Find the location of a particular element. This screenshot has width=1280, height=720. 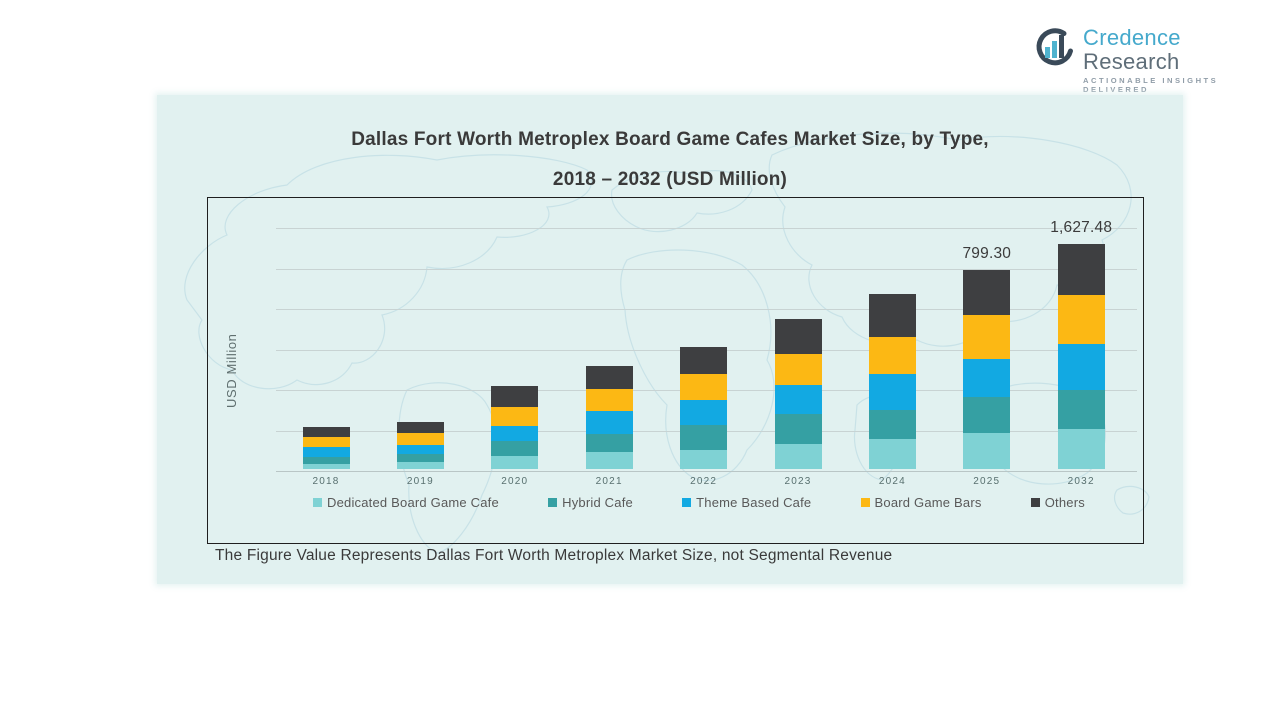

legend-label: Theme Based Cafe is located at coordinates (754, 502).